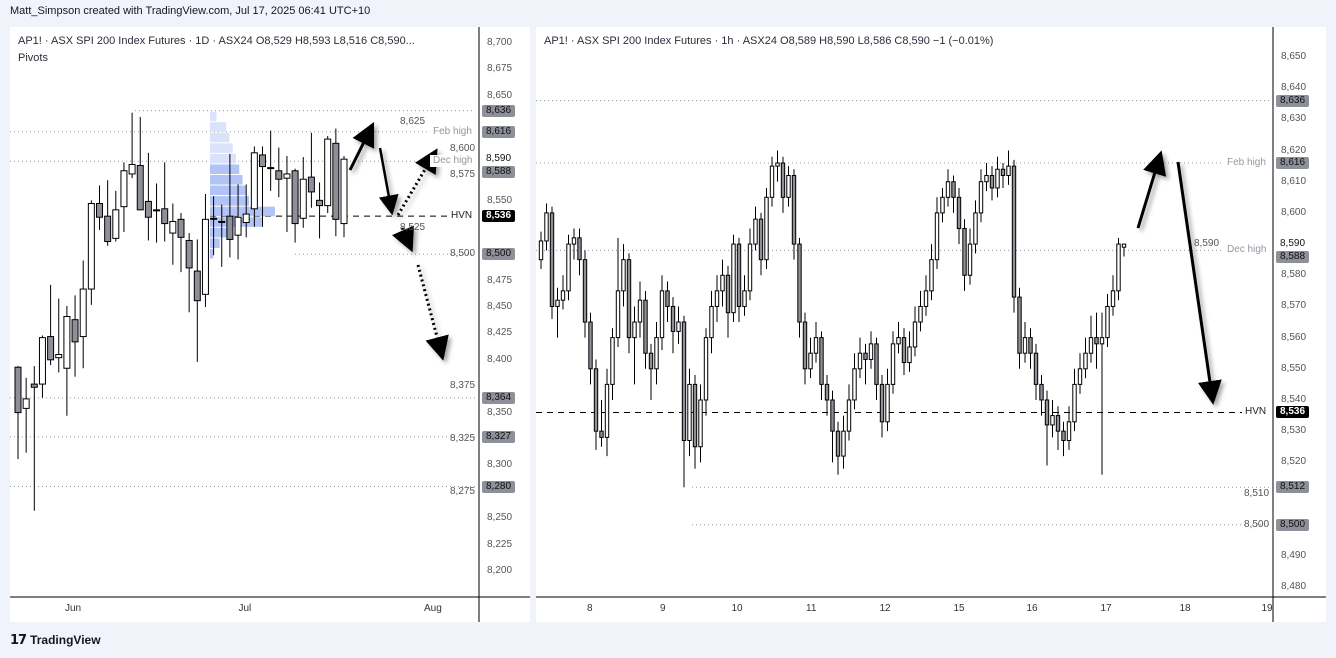  I want to click on price-axis-tick: 8,600, so click(1294, 212).